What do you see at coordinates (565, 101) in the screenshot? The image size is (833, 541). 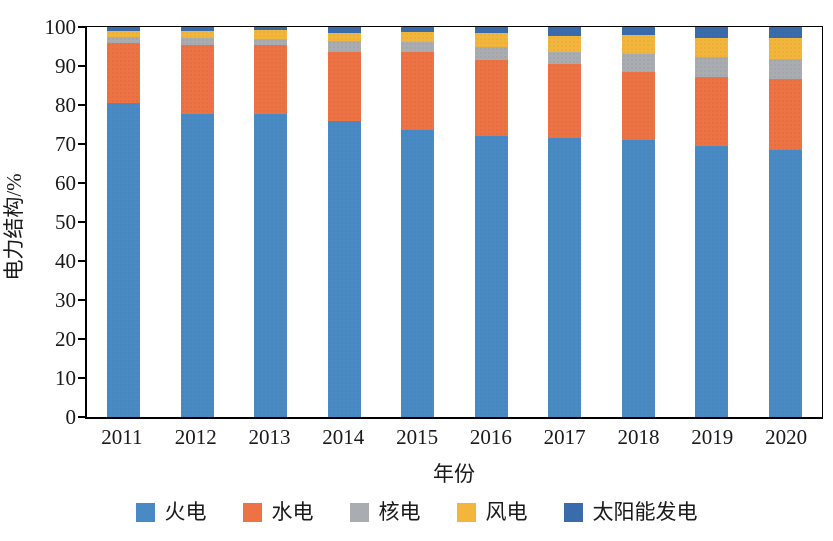 I see `bar-segment-2017-水电` at bounding box center [565, 101].